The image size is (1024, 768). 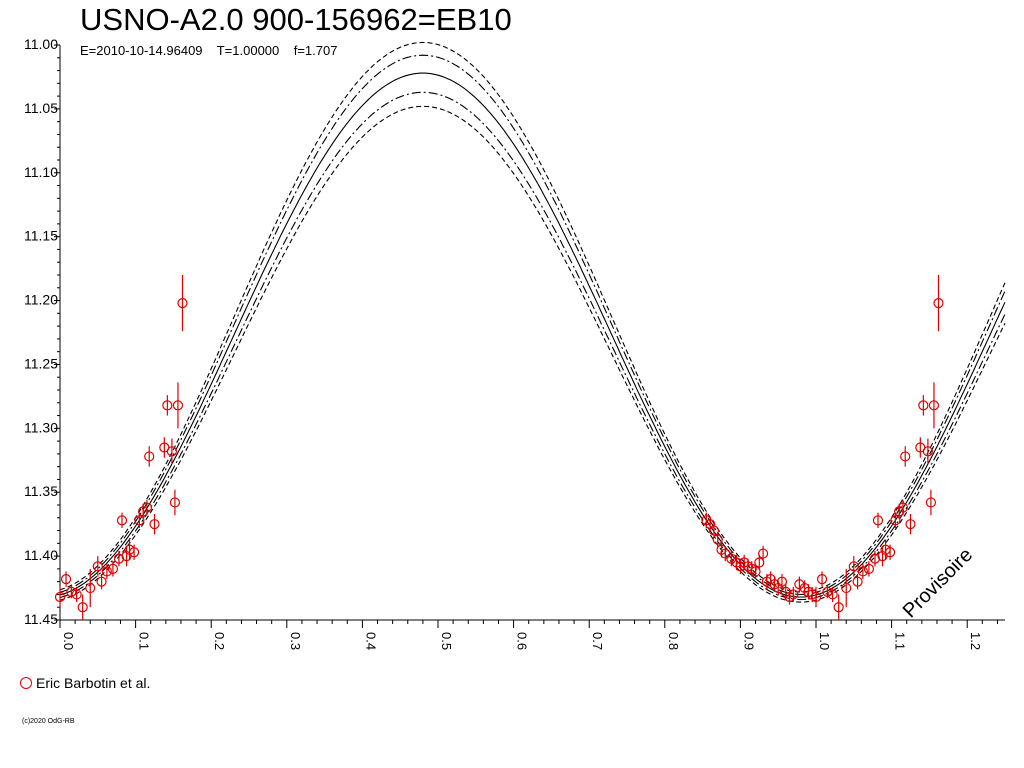 What do you see at coordinates (975, 641) in the screenshot?
I see `x-tick-label: 1.2` at bounding box center [975, 641].